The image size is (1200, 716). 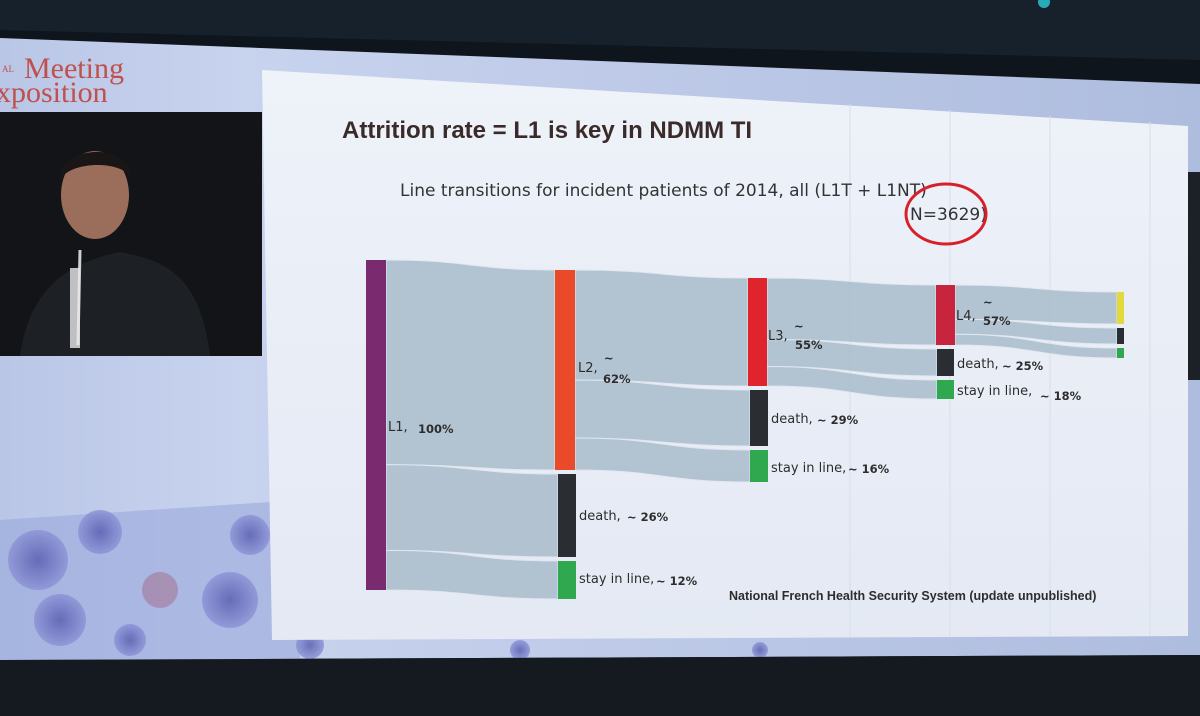 I want to click on sankey-label-name-stay1: stay in line,, so click(x=616, y=579).